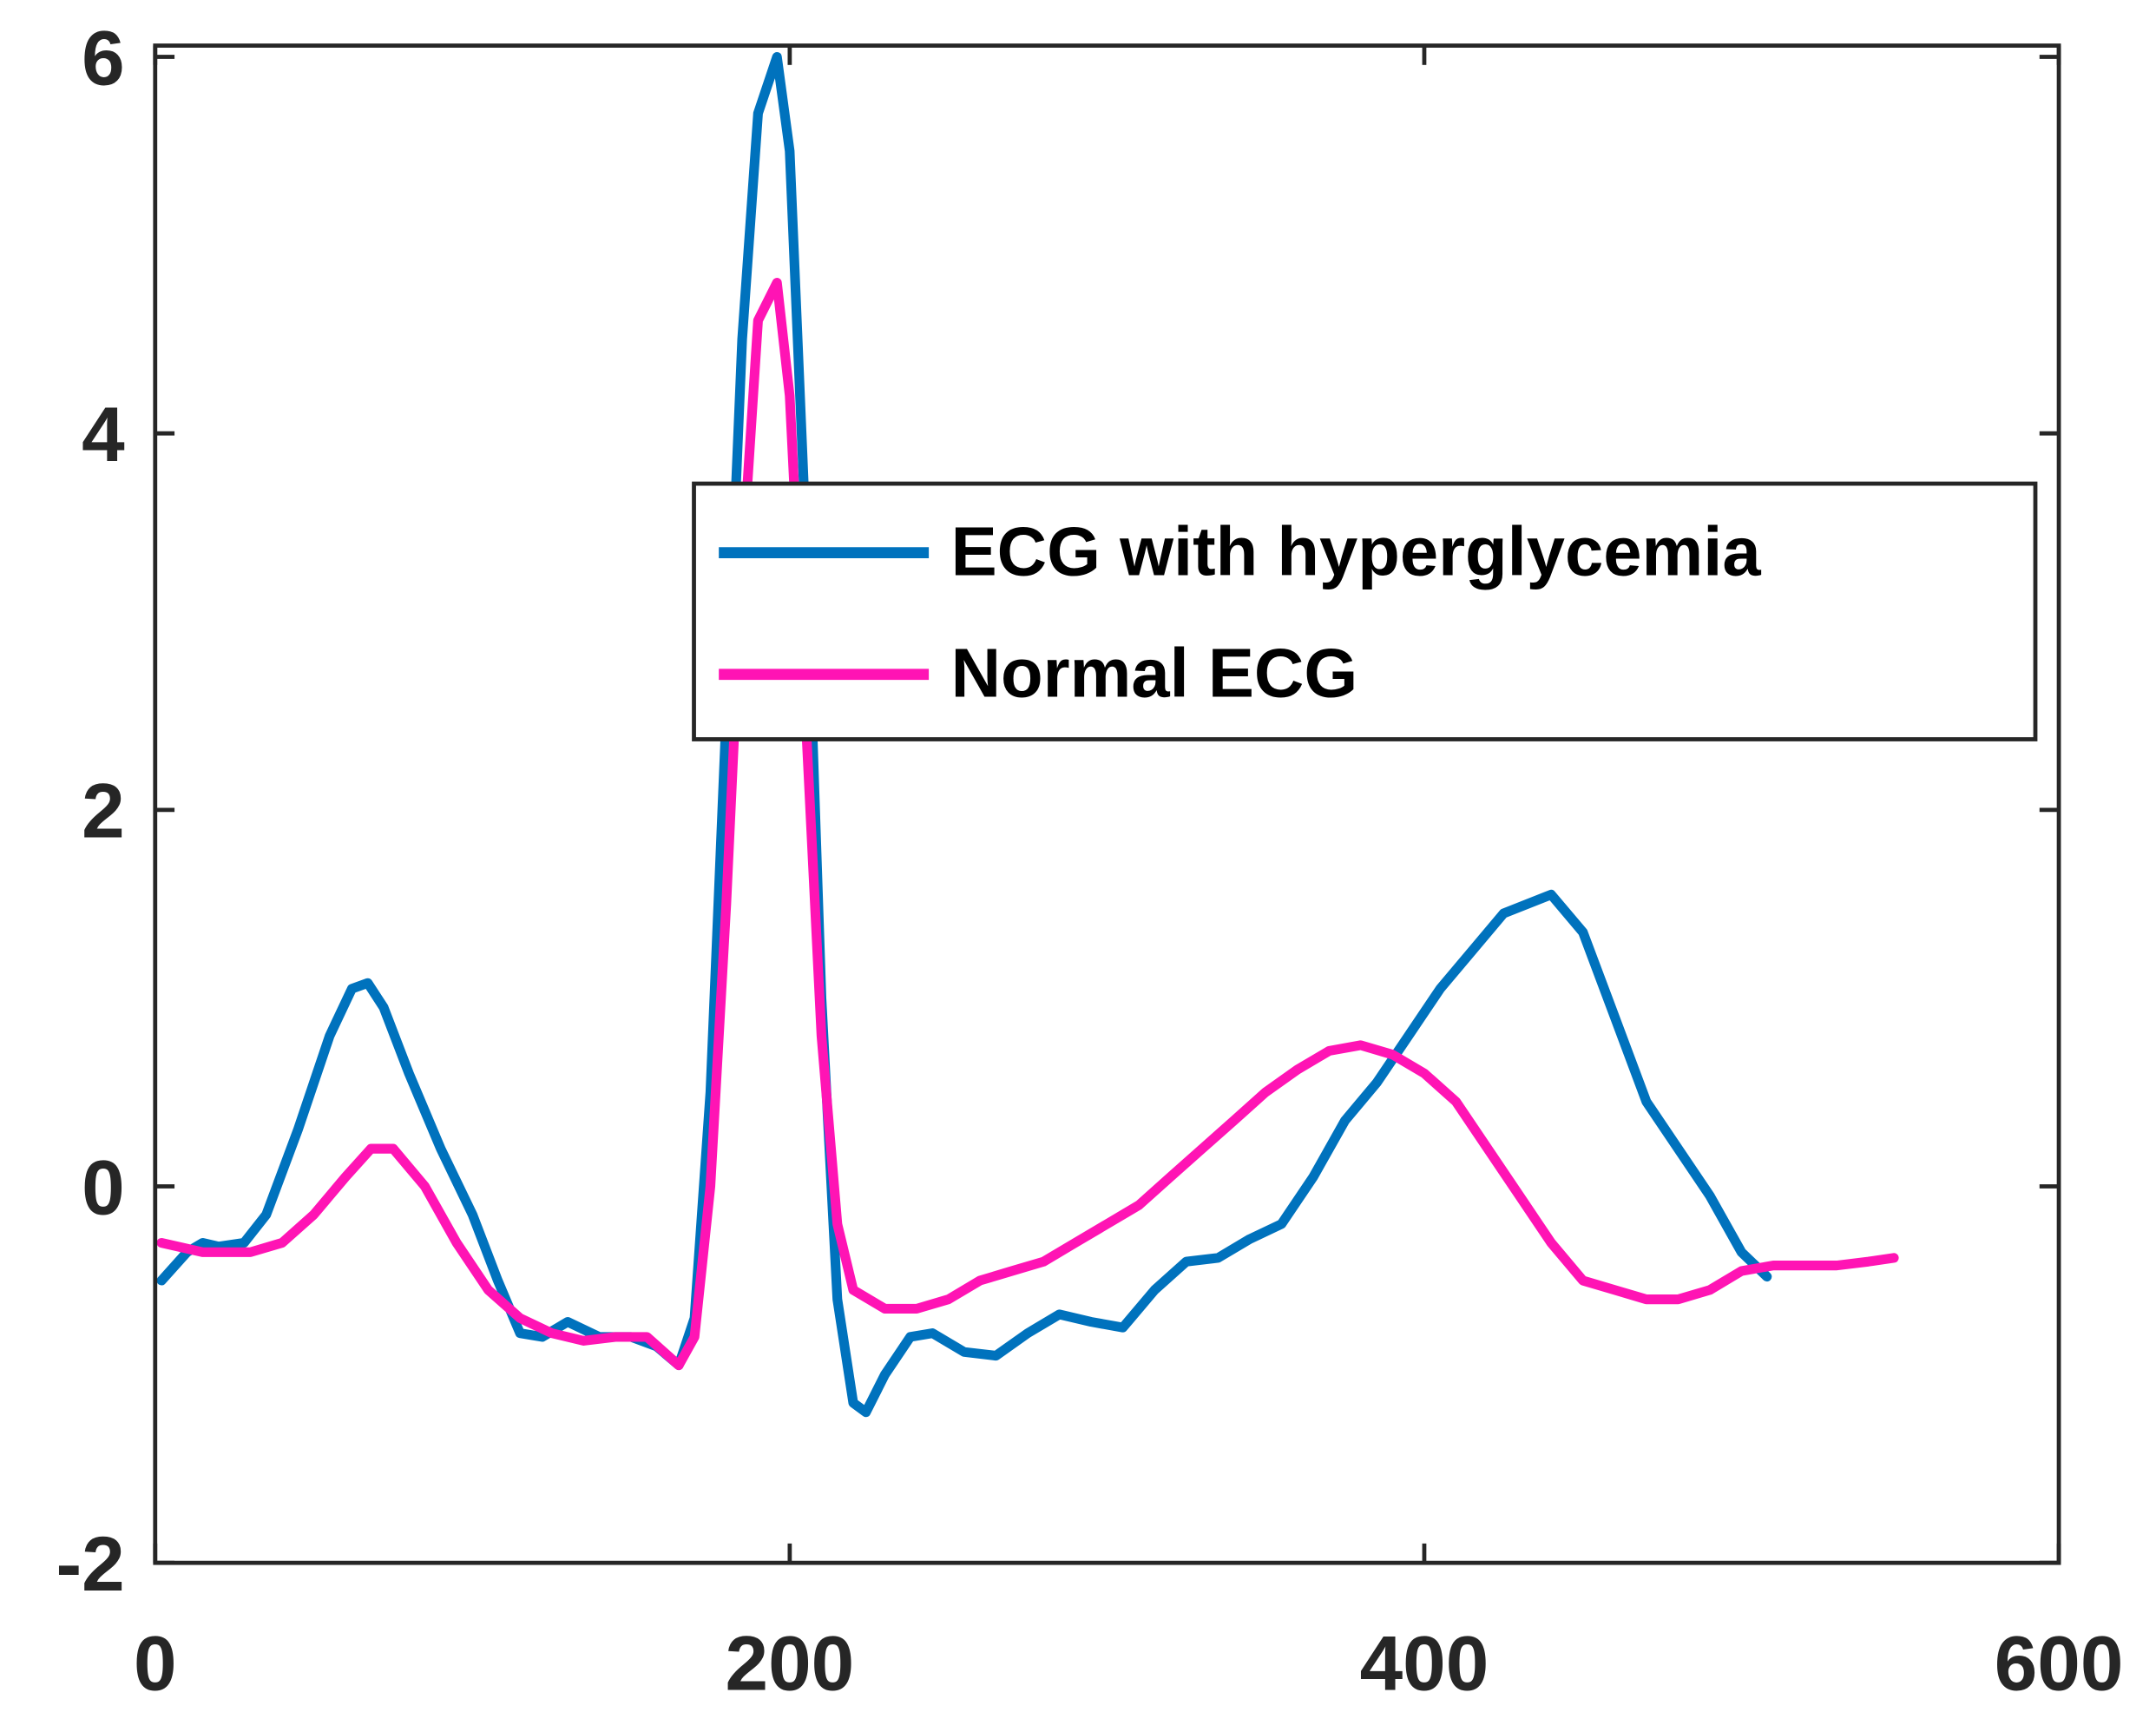  What do you see at coordinates (790, 1663) in the screenshot?
I see `x-tick-label: 200` at bounding box center [790, 1663].